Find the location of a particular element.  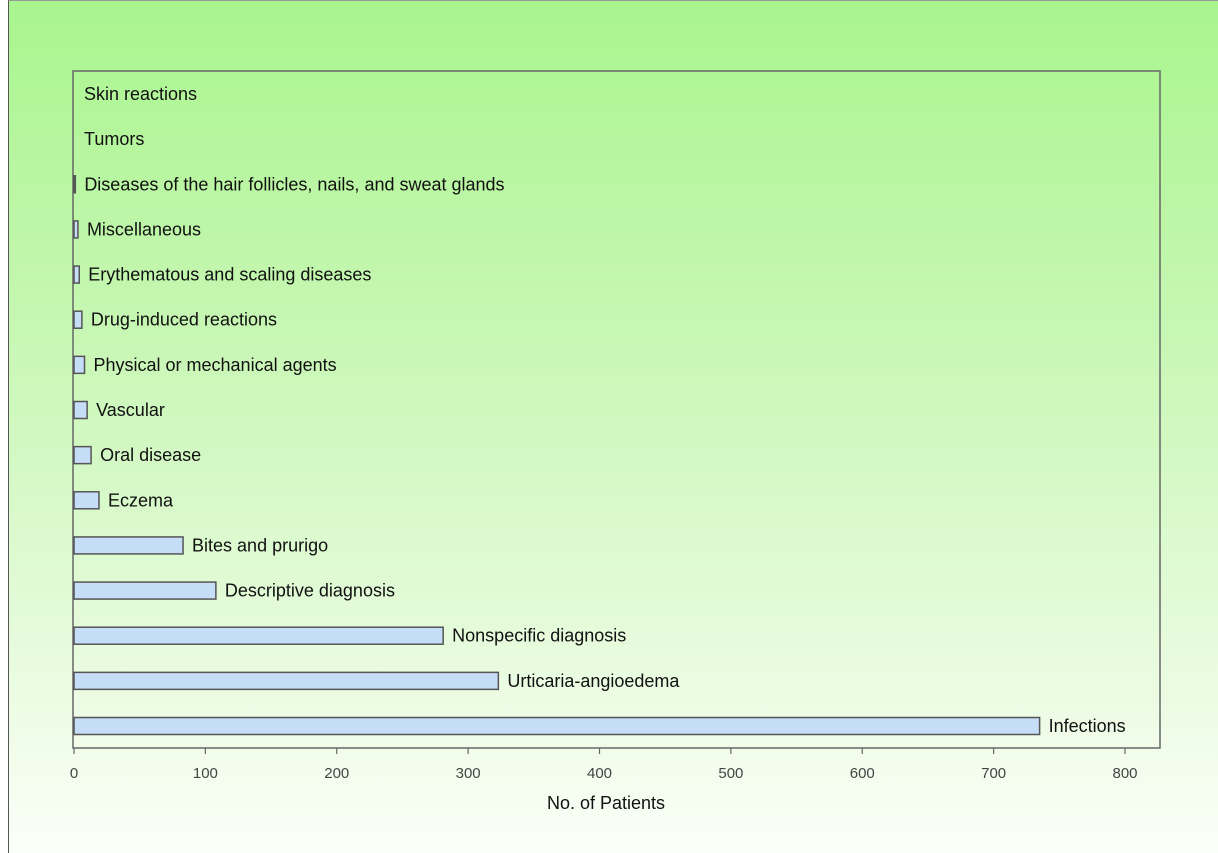

category-label: Descriptive diagnosis is located at coordinates (310, 591).